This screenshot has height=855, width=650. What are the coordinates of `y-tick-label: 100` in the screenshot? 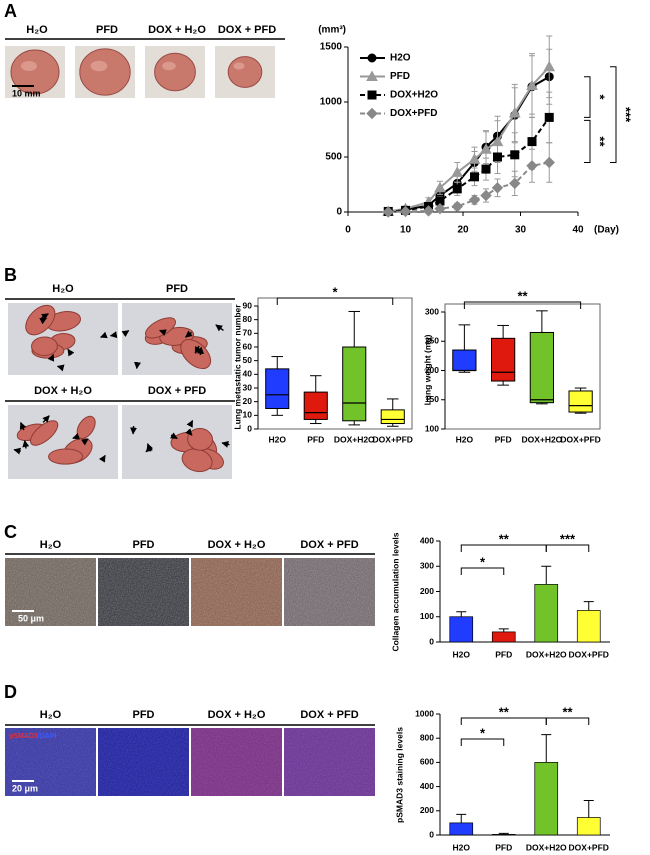 It's located at (427, 616).